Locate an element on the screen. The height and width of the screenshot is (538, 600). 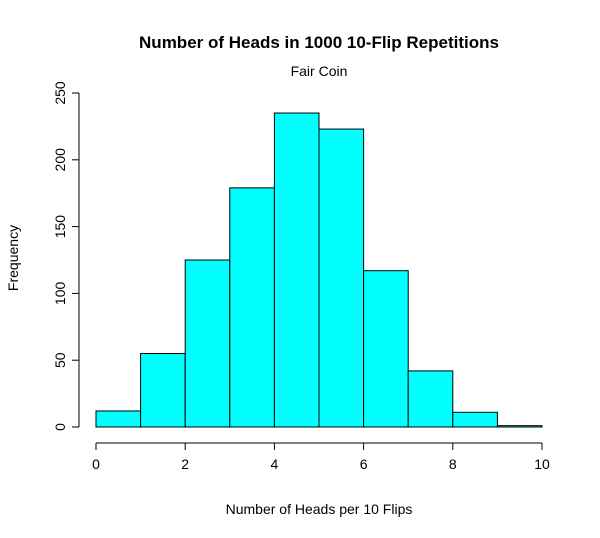
x-axis: 0 2 4 6 8 10 is located at coordinates (321, 457).